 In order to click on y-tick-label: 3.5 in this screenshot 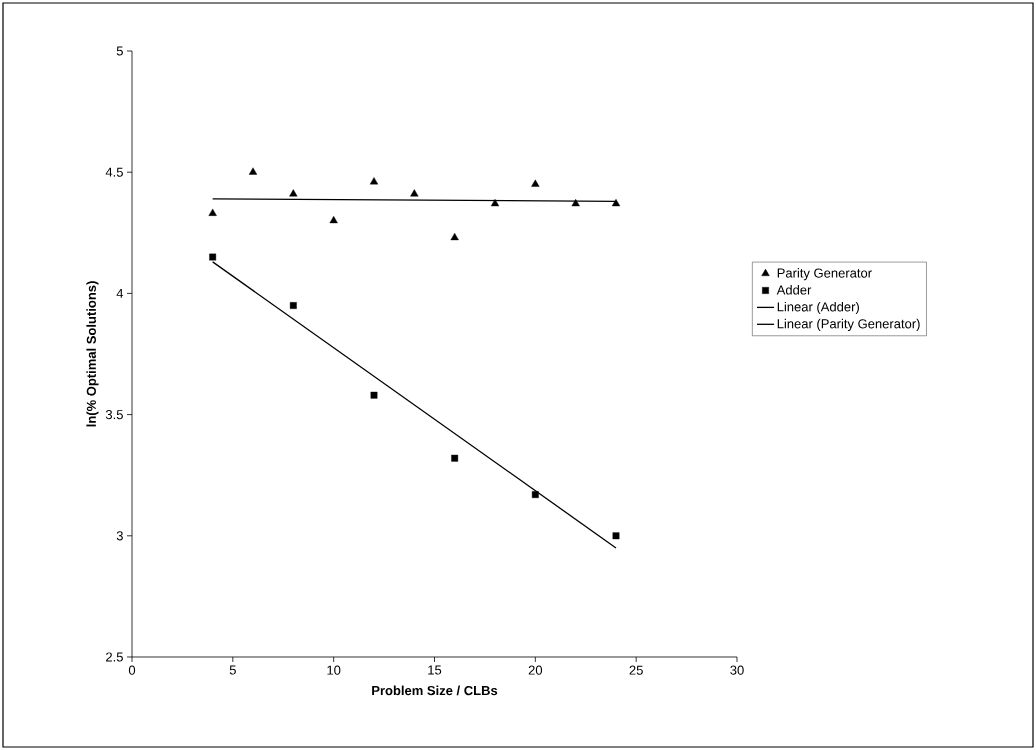, I will do `click(114, 414)`.